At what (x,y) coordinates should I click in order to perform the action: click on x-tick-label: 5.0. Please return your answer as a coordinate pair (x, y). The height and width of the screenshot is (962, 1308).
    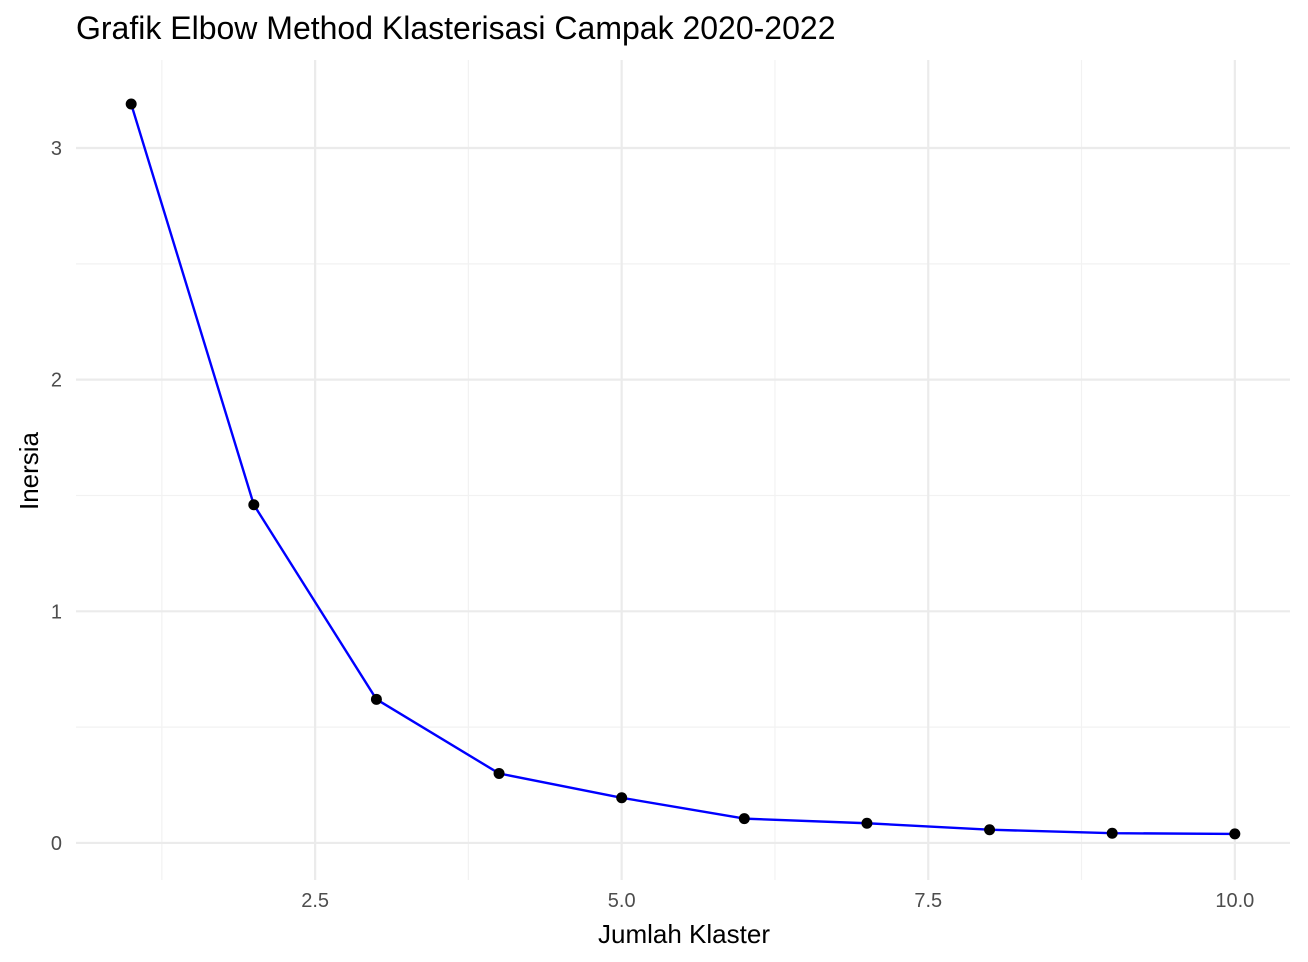
    Looking at the image, I should click on (622, 901).